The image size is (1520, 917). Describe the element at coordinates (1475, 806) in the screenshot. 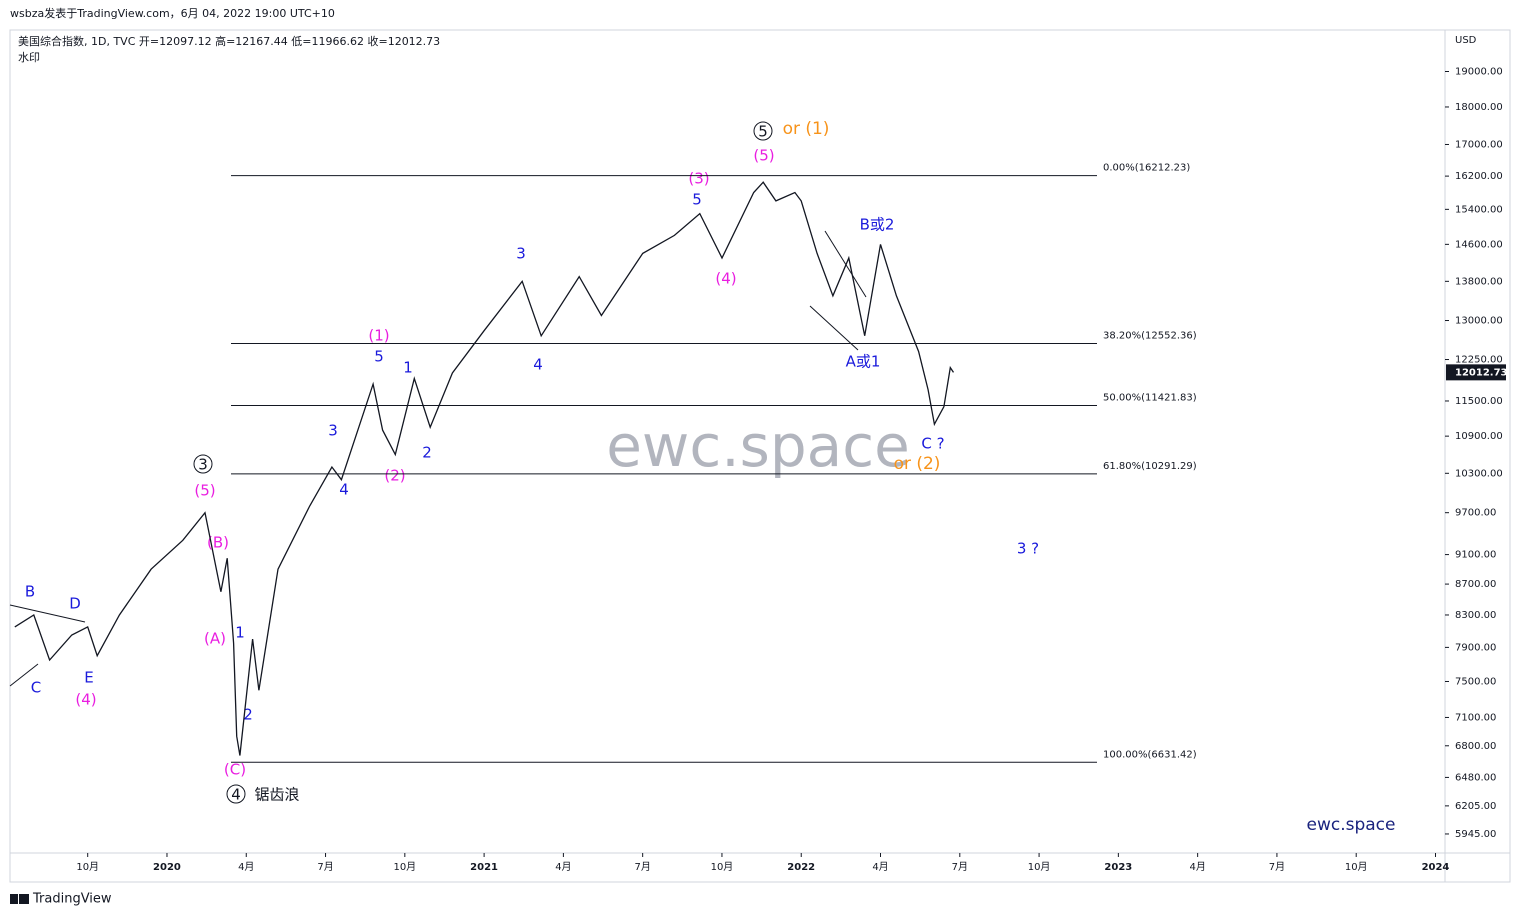

I see `y-tick-label: 6205.00` at that location.